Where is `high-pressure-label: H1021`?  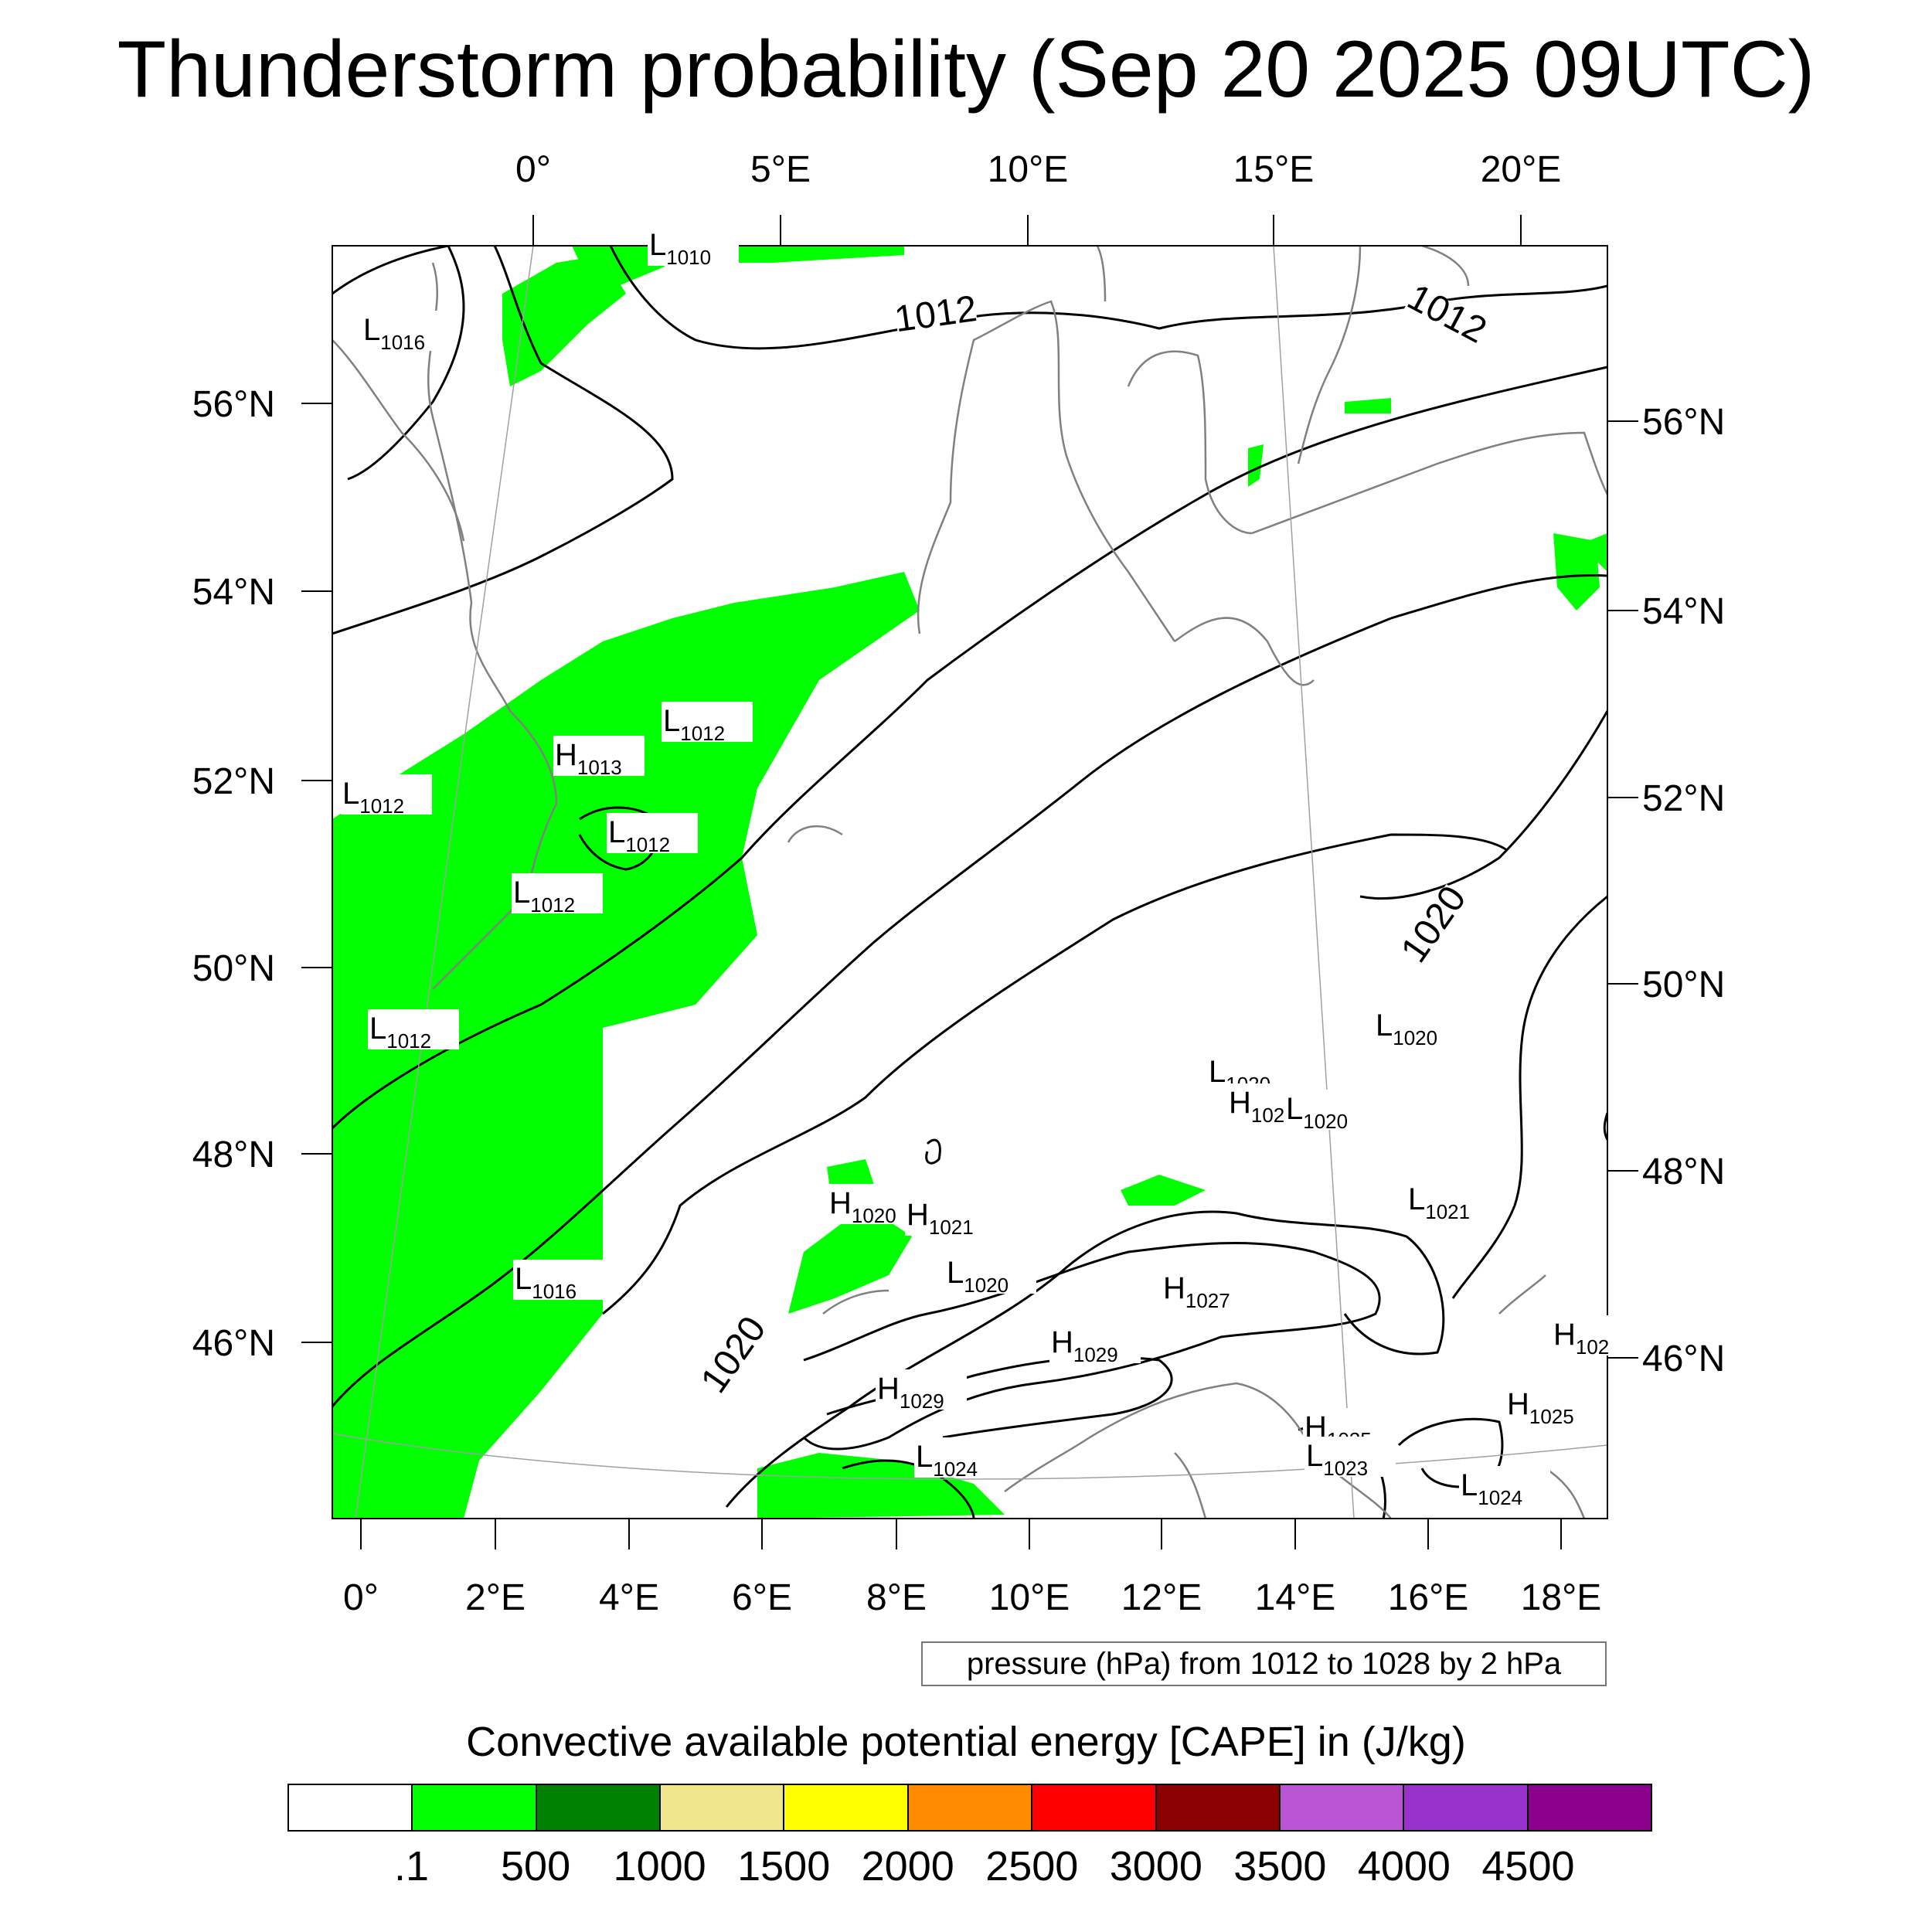
high-pressure-label: H1021 is located at coordinates (950, 1218).